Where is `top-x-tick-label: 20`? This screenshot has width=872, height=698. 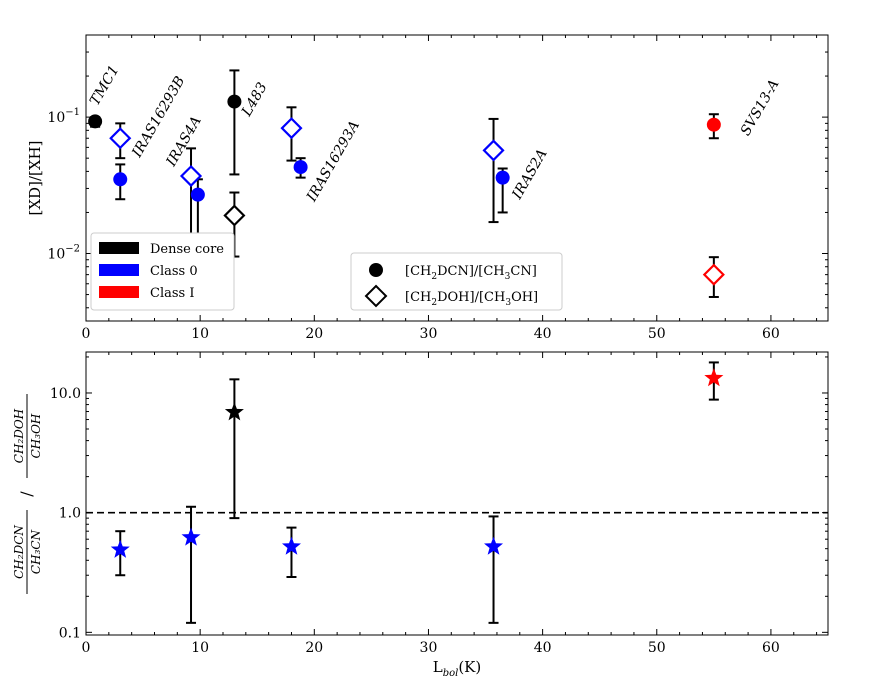 top-x-tick-label: 20 is located at coordinates (314, 334).